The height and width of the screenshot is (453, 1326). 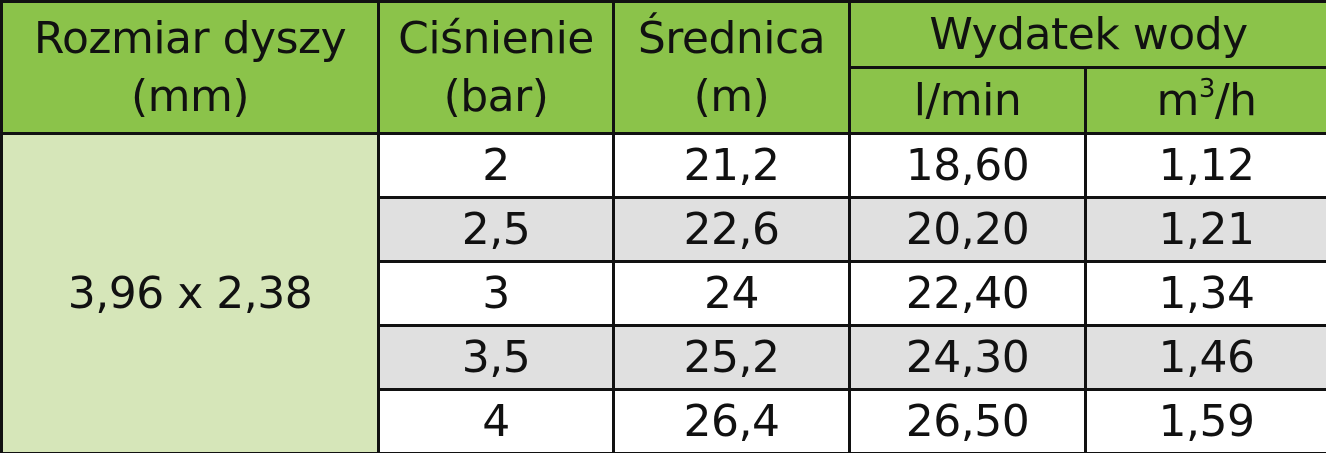 I want to click on table-row: 3 24 22,40 1,34, so click(x=664, y=293).